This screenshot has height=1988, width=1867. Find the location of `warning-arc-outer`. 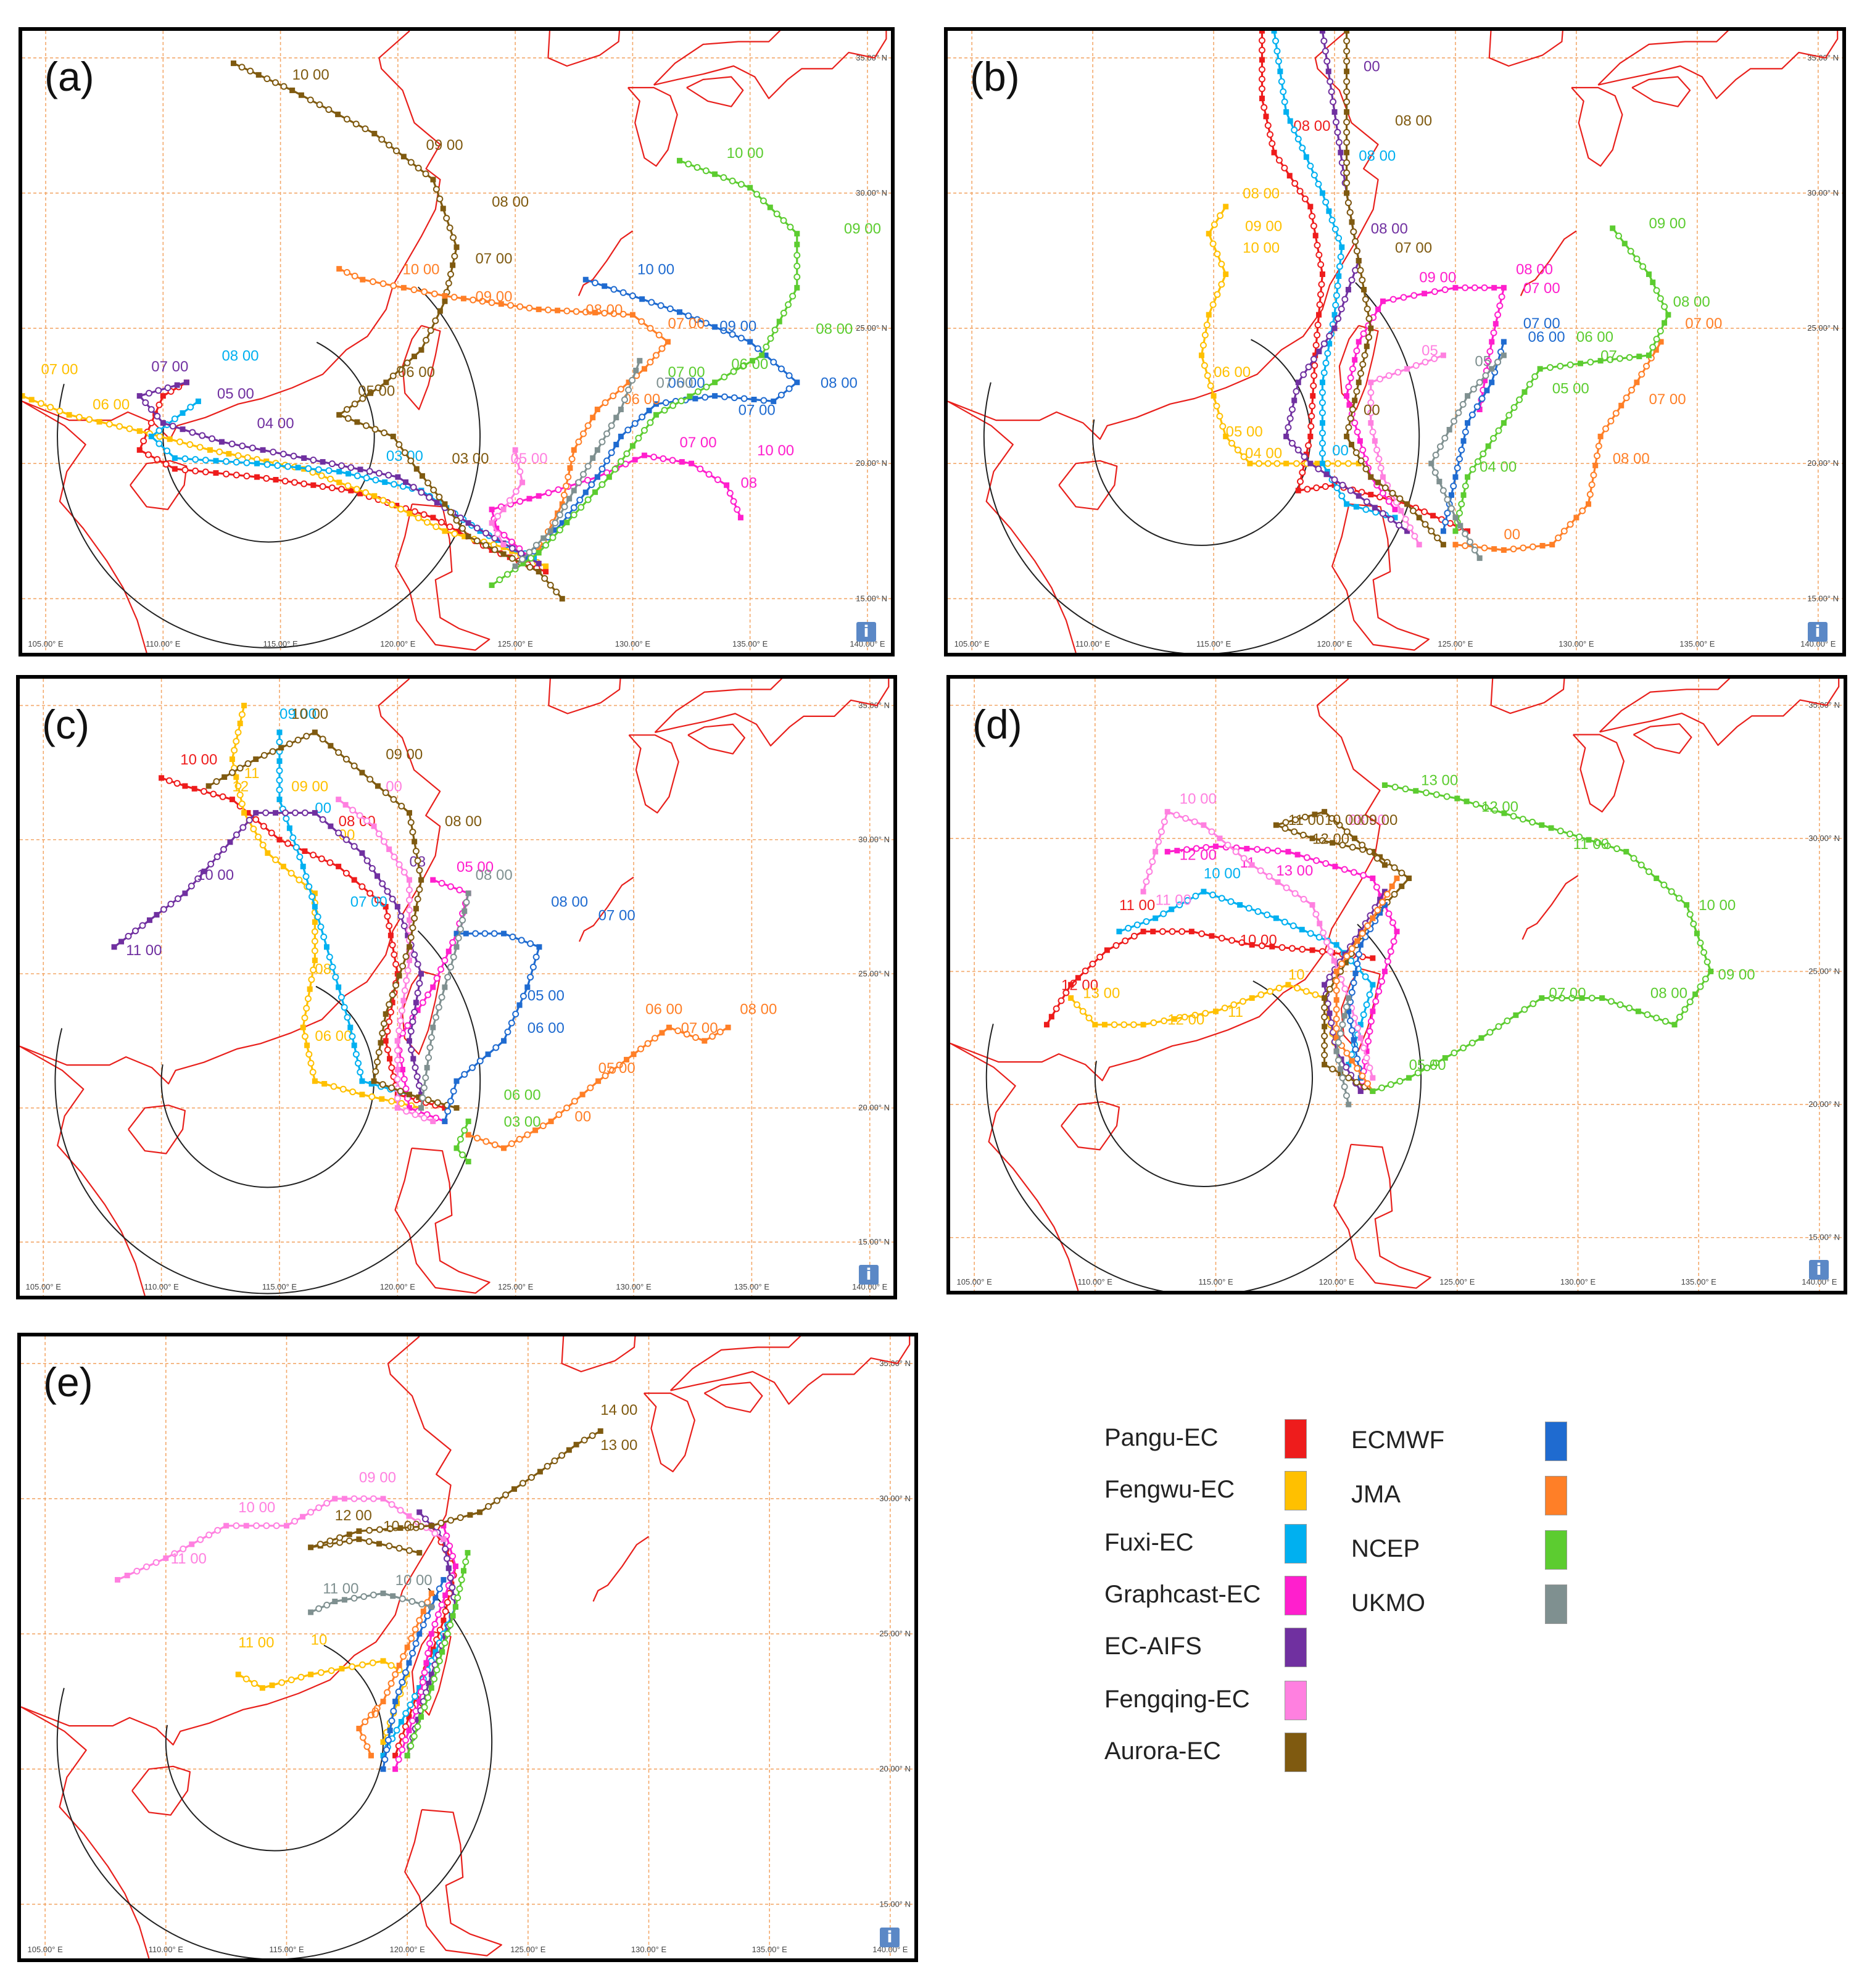

warning-arc-outer is located at coordinates (267, 1112).